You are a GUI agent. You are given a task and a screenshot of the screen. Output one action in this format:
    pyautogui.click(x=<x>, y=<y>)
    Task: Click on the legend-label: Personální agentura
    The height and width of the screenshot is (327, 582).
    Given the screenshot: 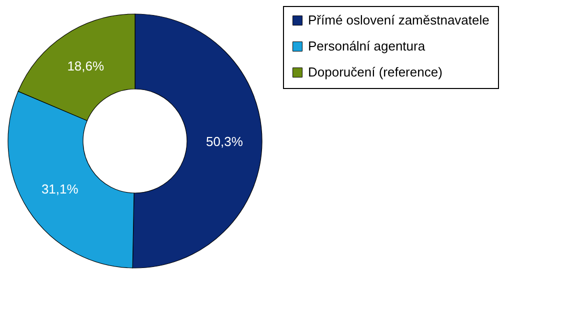 What is the action you would take?
    pyautogui.click(x=367, y=46)
    